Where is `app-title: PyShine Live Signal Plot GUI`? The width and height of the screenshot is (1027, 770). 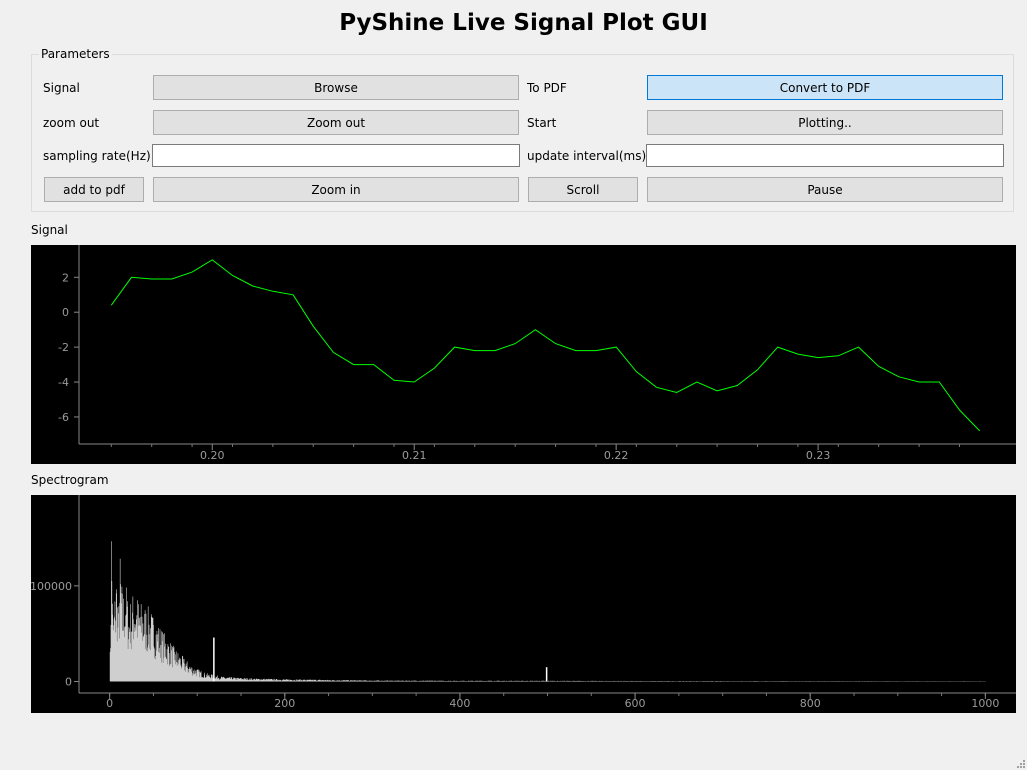
app-title: PyShine Live Signal Plot GUI is located at coordinates (513, 23).